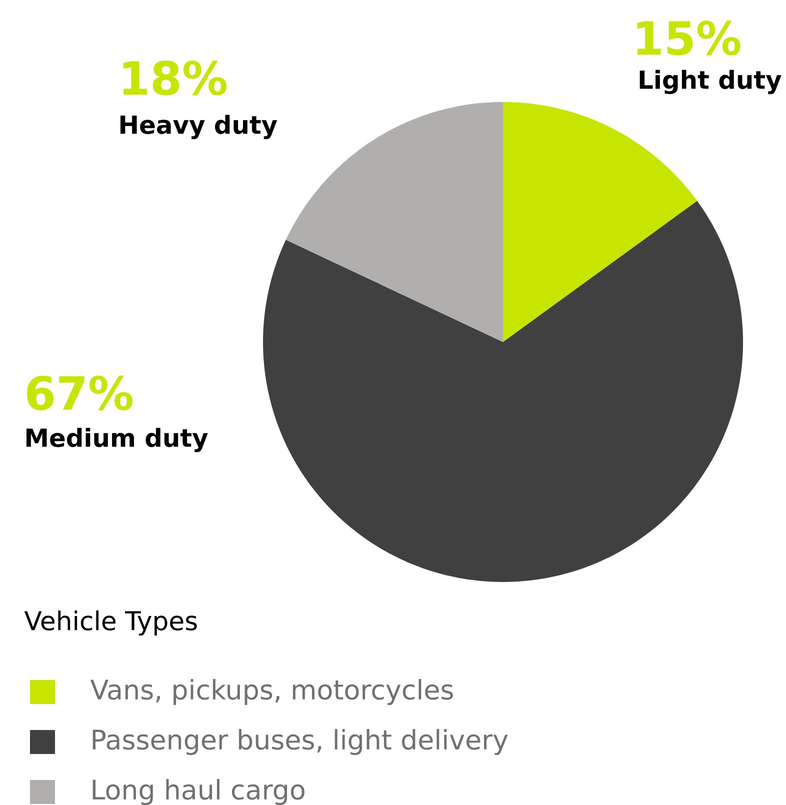  Describe the element at coordinates (174, 78) in the screenshot. I see `data-label: 18%` at that location.